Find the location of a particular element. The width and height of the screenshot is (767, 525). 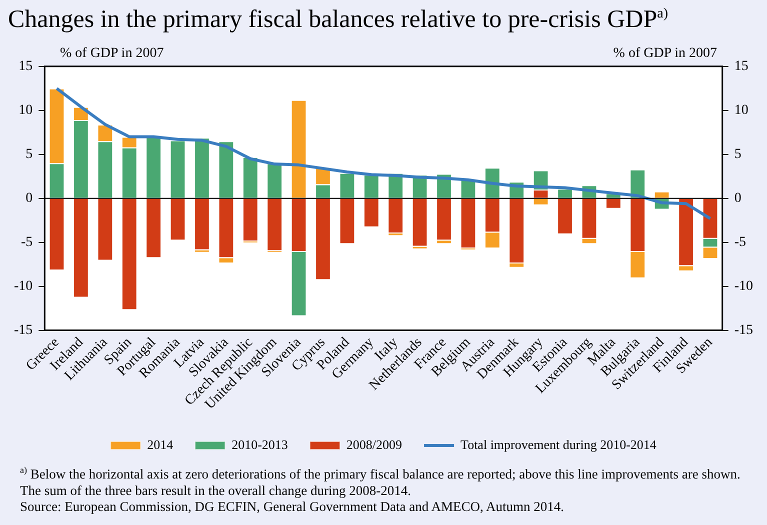

source-note: Source: European Commission, DG ECFIN, General Government Data and AMECO, Autumn 2014. is located at coordinates (293, 506).